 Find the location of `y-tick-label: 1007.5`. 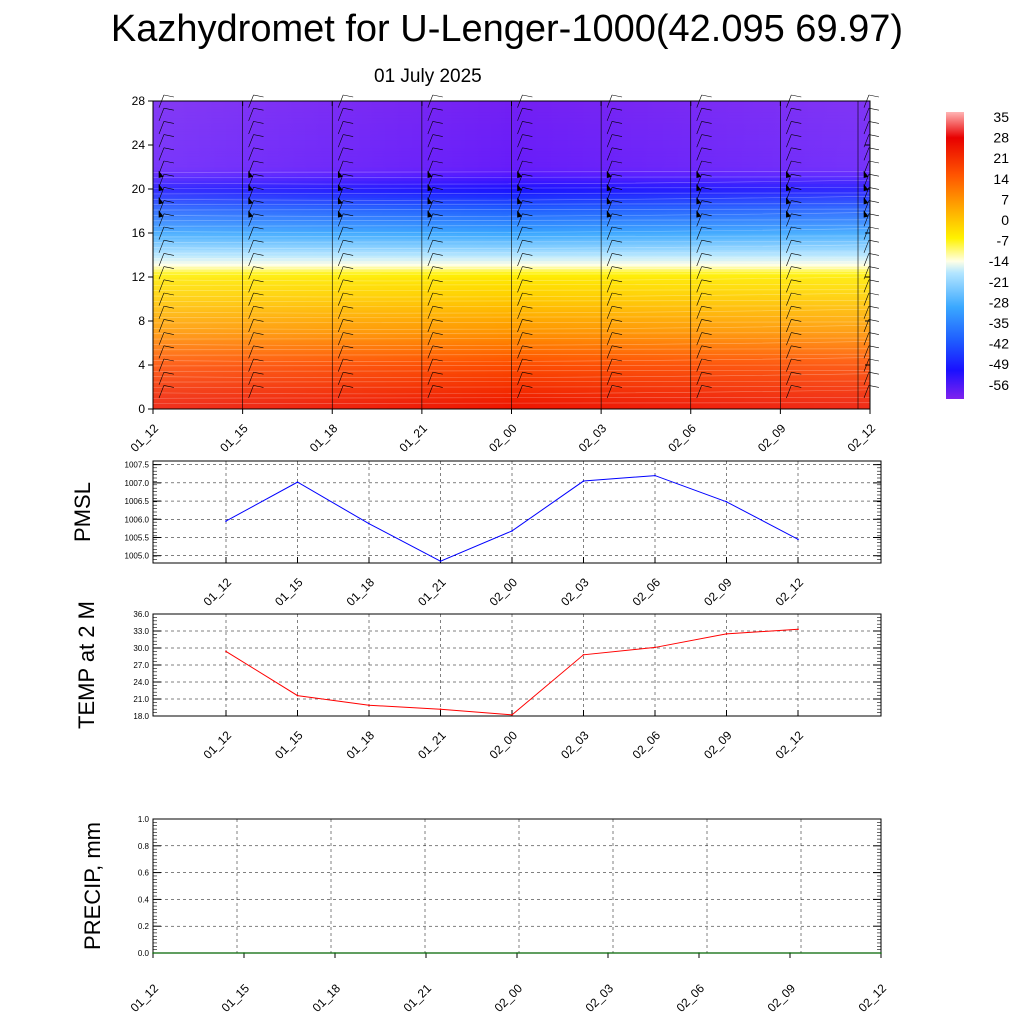

y-tick-label: 1007.5 is located at coordinates (137, 465).